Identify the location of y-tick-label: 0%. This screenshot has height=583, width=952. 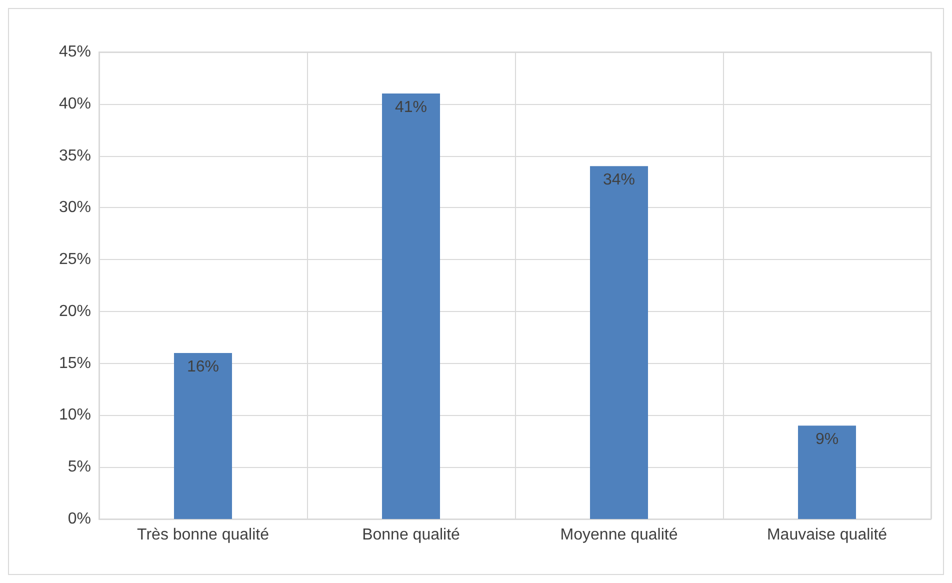
(79, 519).